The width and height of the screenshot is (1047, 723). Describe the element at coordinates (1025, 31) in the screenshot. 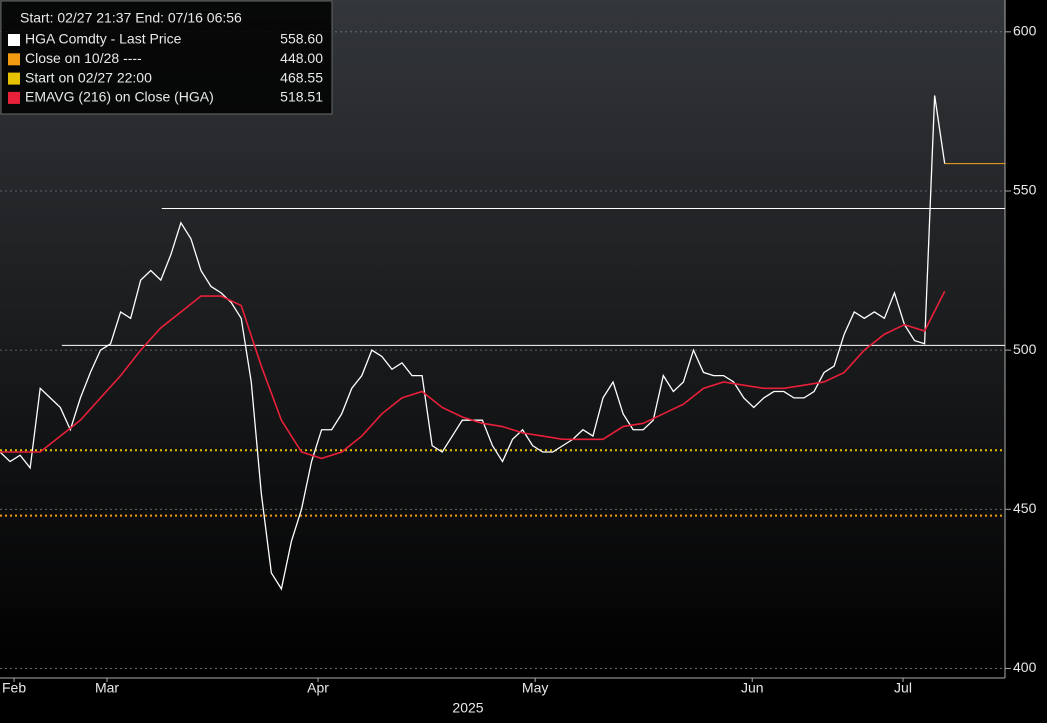

I see `y-tick-label: 600` at that location.